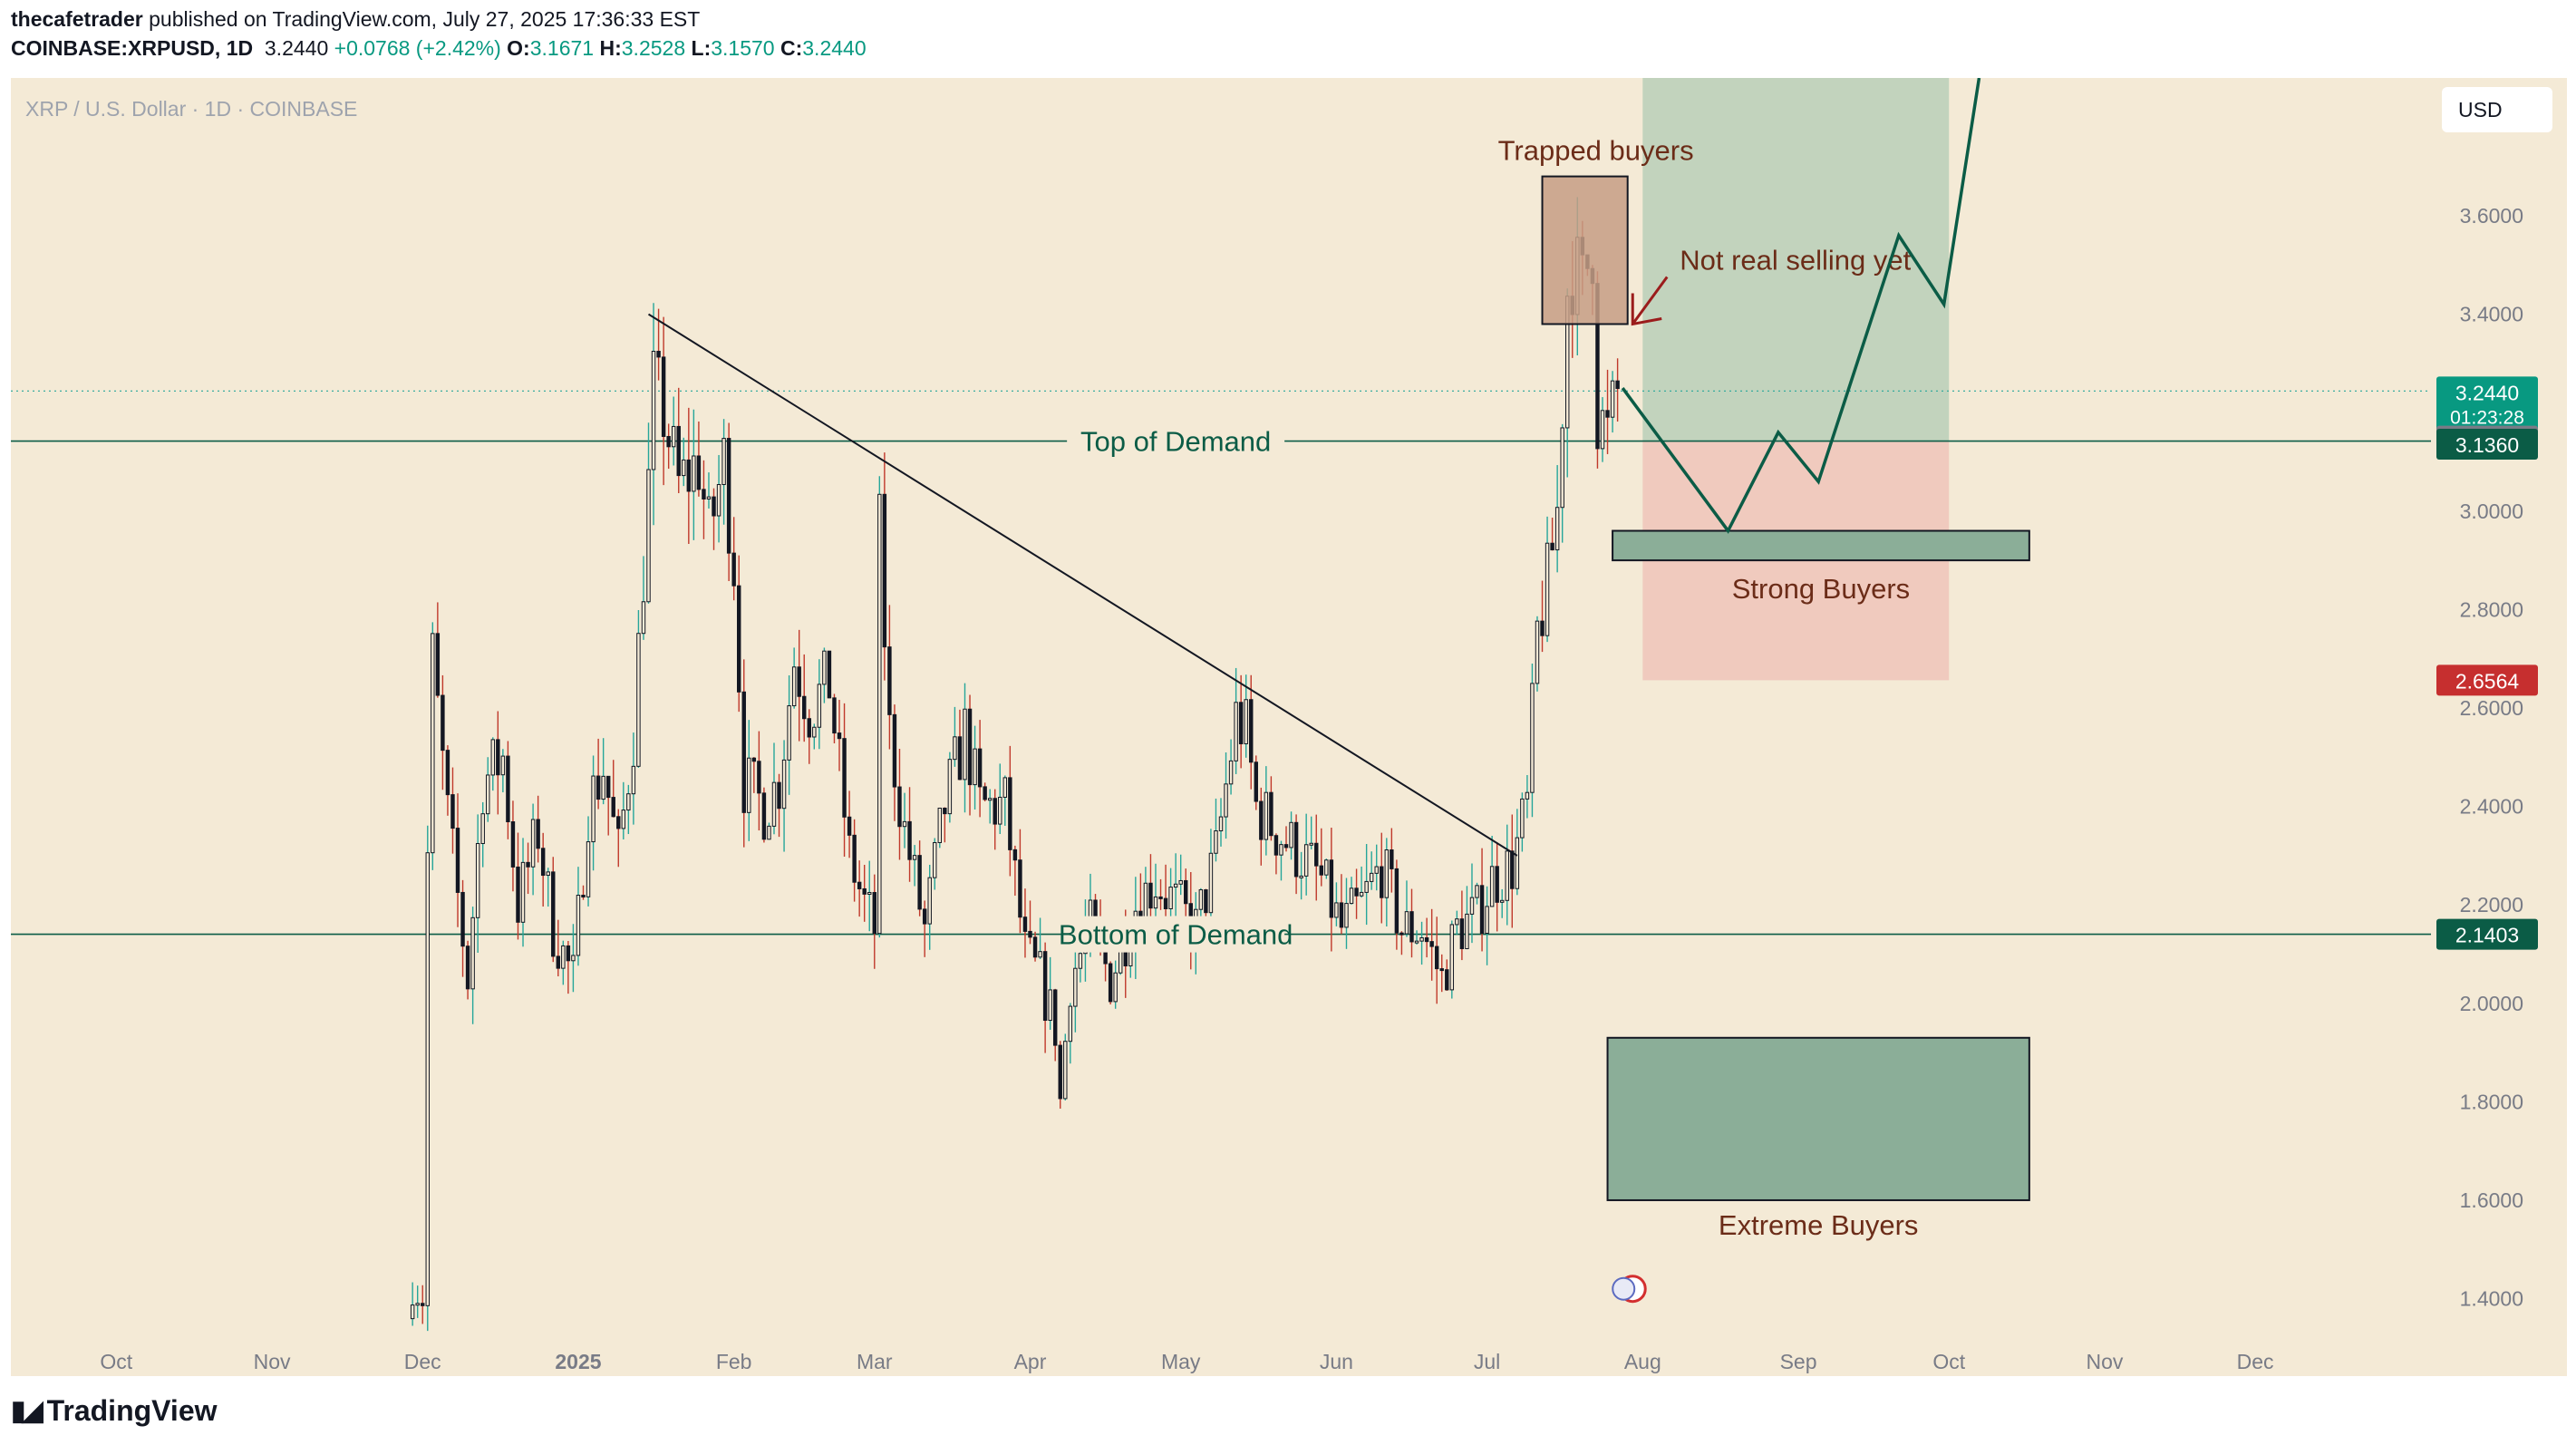  I want to click on projection-path, so click(1801, 306).